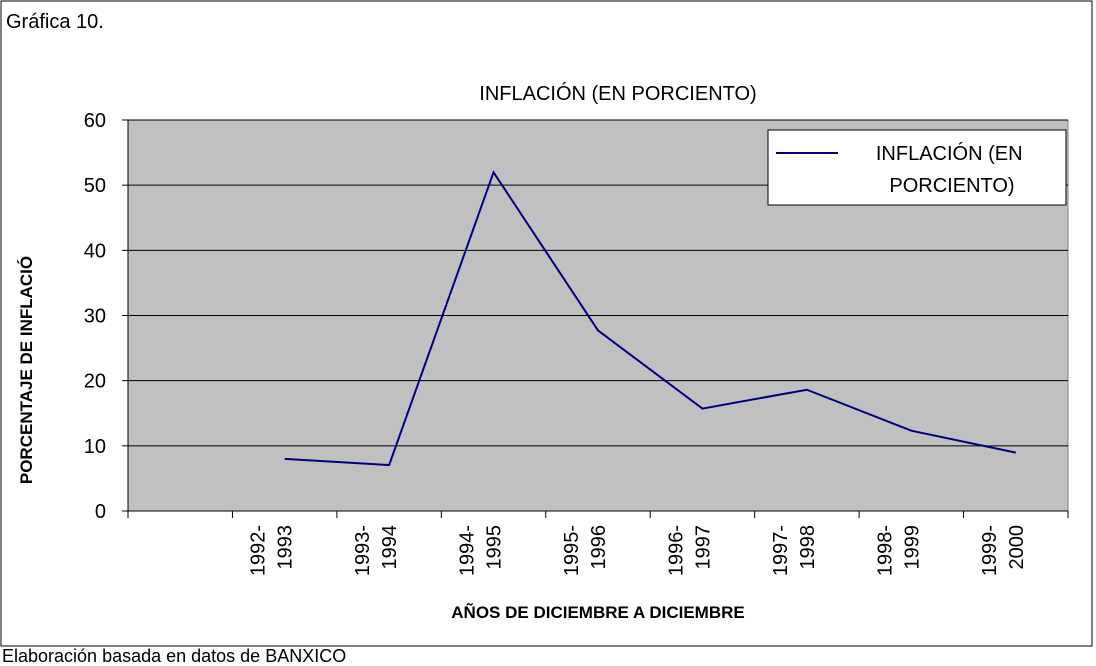  Describe the element at coordinates (1003, 550) in the screenshot. I see `x-tick-label: 1999- 2000` at that location.